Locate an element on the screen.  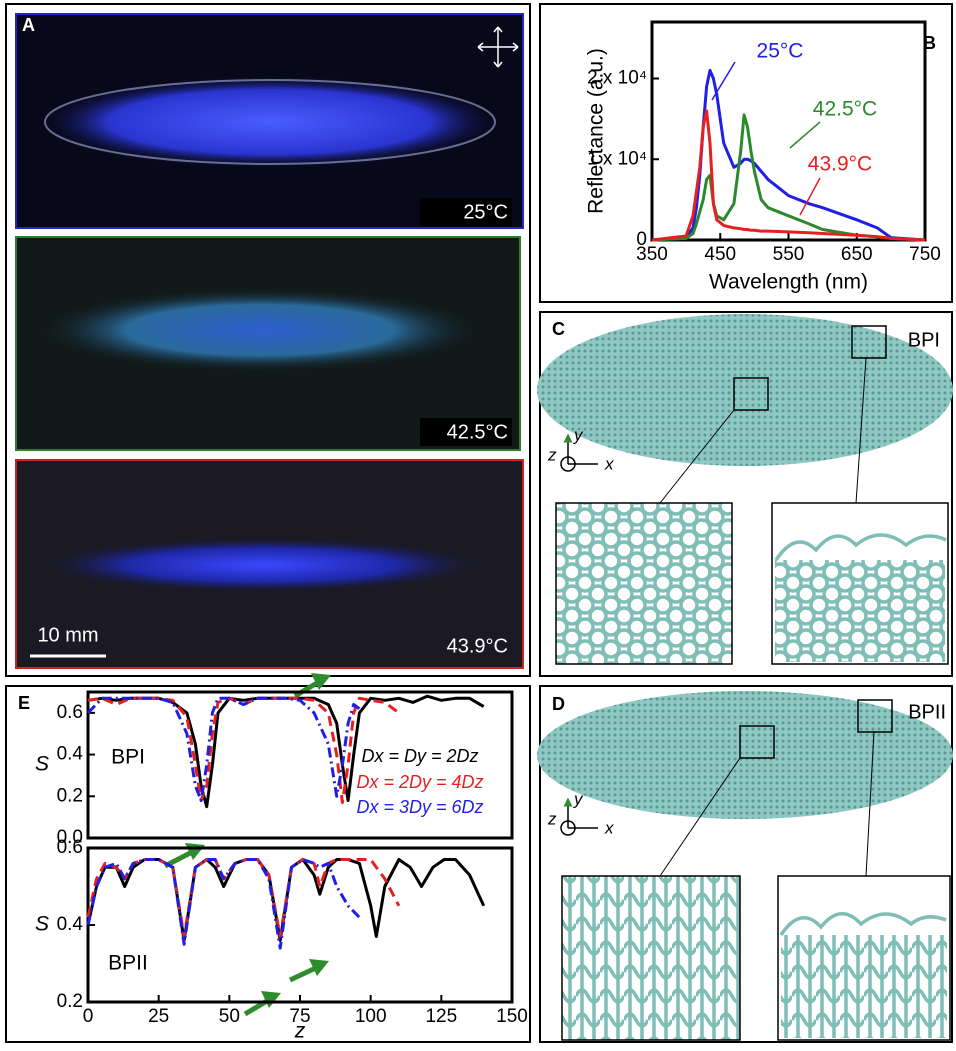
y-tick-label: 0.0 is located at coordinates (70, 837).